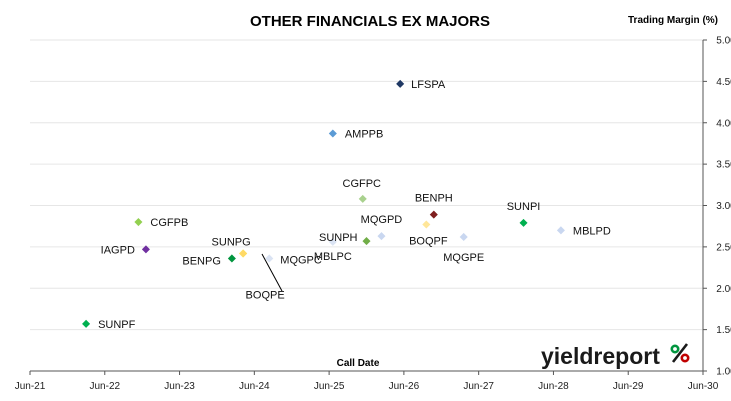 The width and height of the screenshot is (731, 401). Describe the element at coordinates (138, 222) in the screenshot. I see `point-cgfpb` at that location.